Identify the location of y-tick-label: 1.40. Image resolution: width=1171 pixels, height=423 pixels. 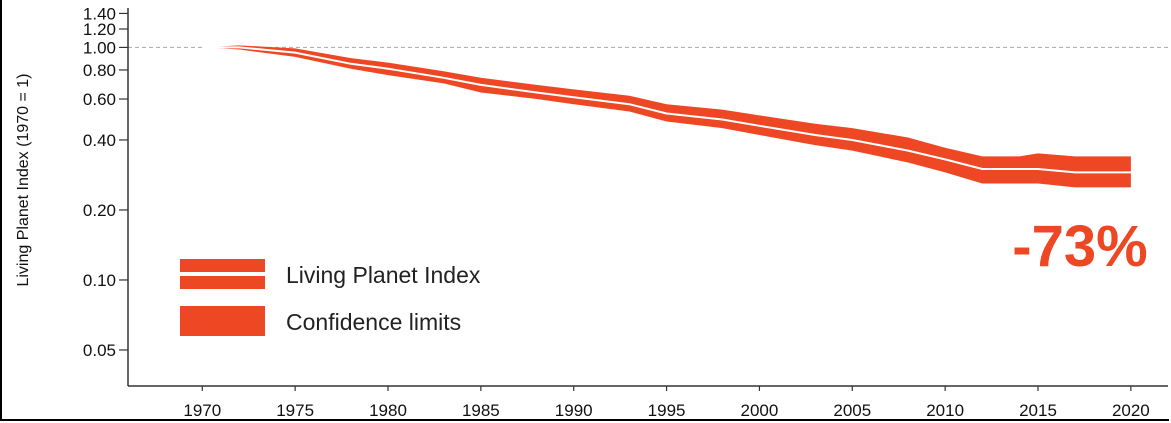
(99, 13).